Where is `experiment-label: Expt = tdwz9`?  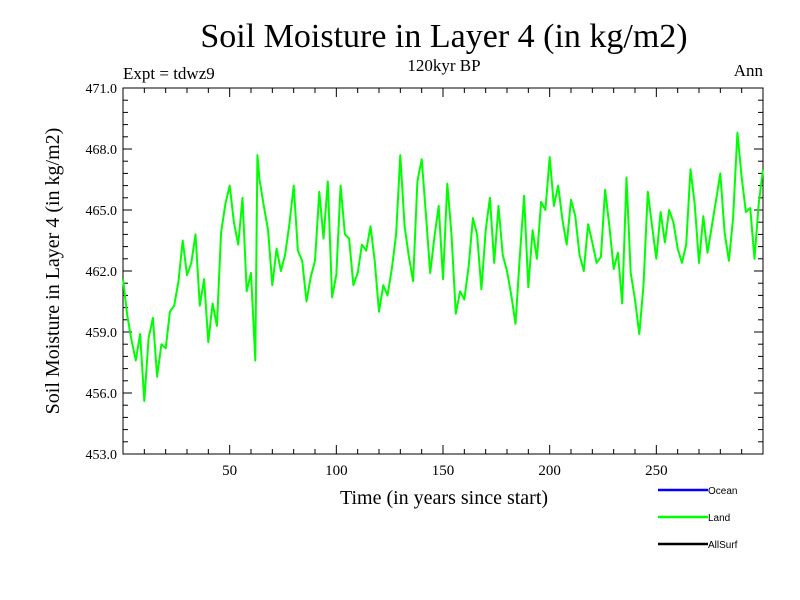
experiment-label: Expt = tdwz9 is located at coordinates (169, 73).